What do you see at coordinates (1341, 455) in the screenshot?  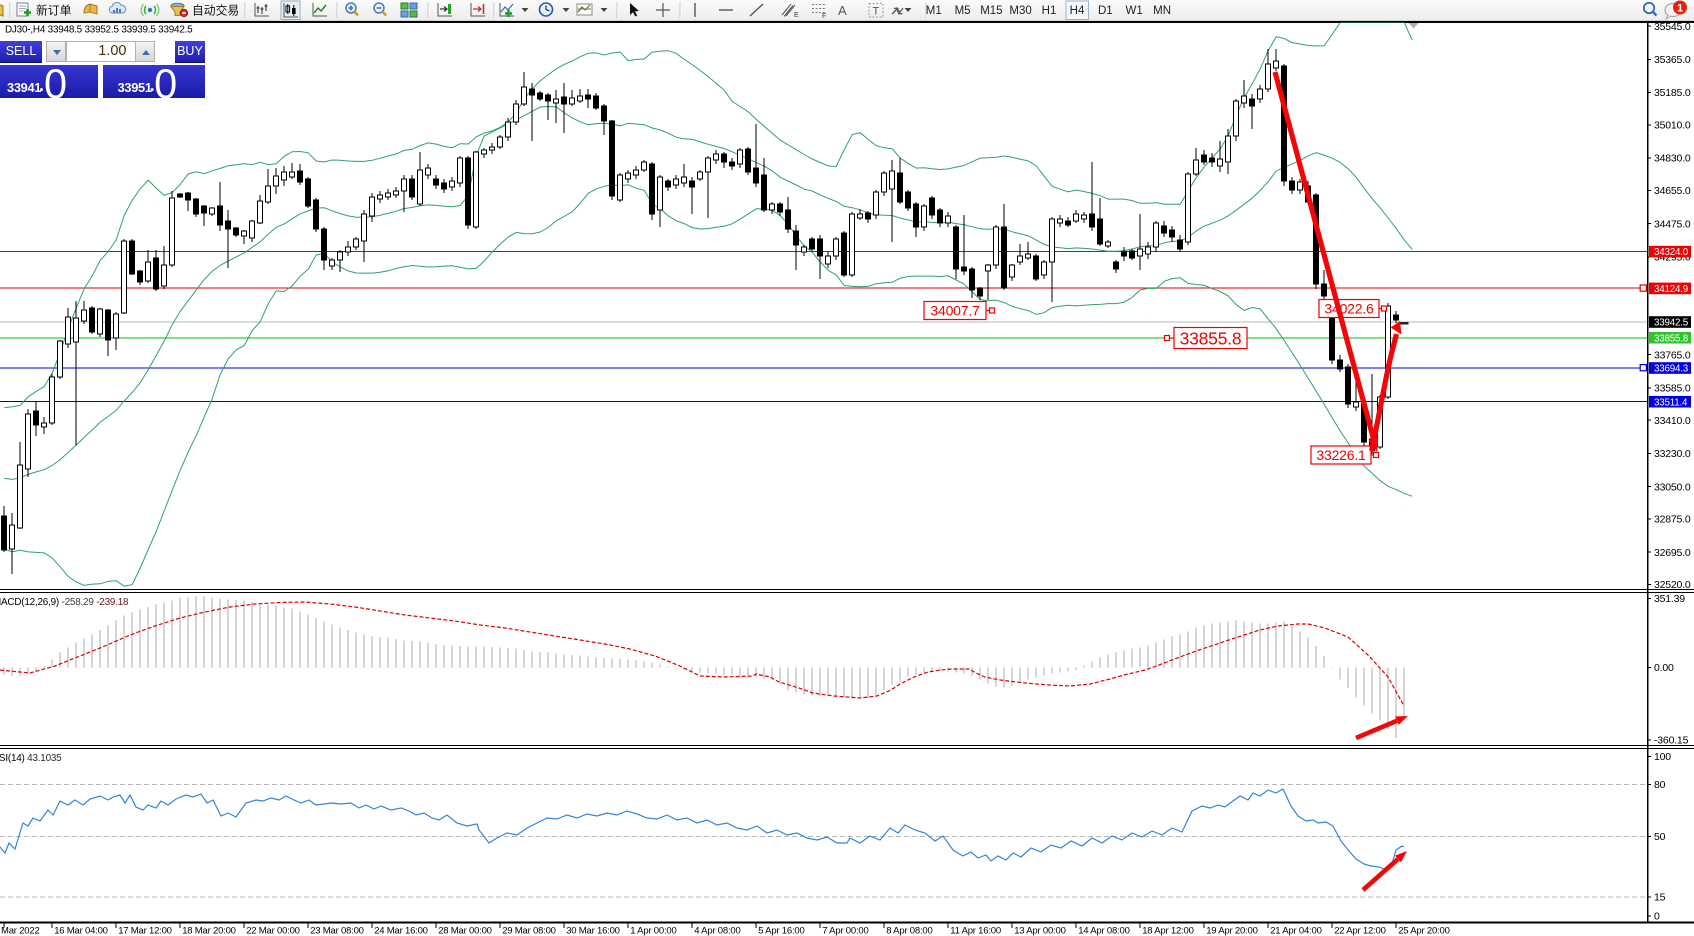 I see `svg-text: 33226.1` at bounding box center [1341, 455].